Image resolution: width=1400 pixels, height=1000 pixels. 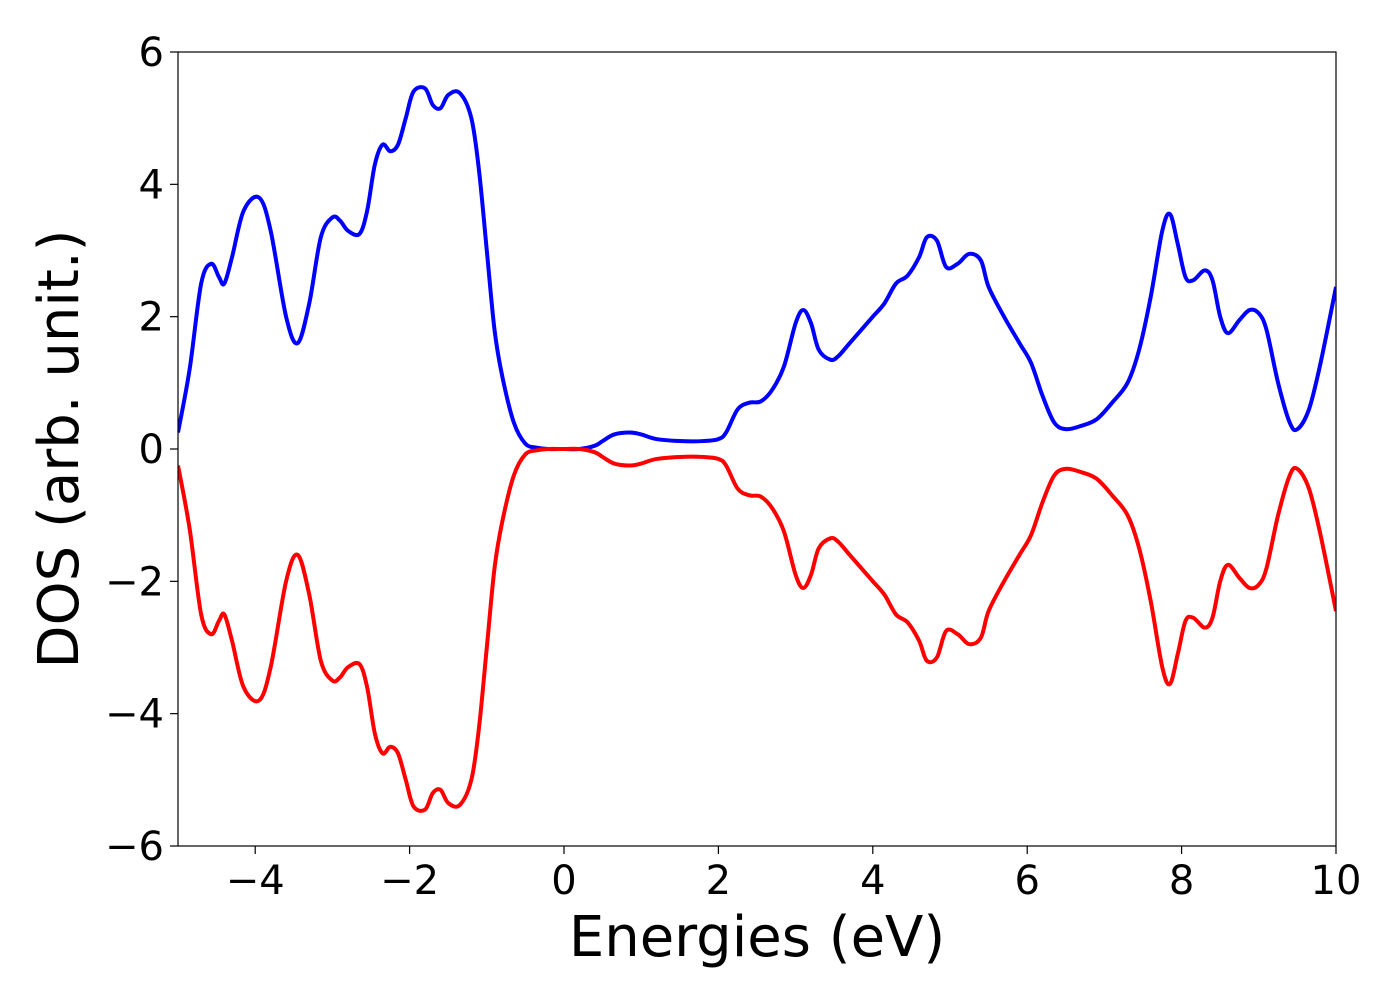 I want to click on x-tick-label: 10, so click(x=1336, y=881).